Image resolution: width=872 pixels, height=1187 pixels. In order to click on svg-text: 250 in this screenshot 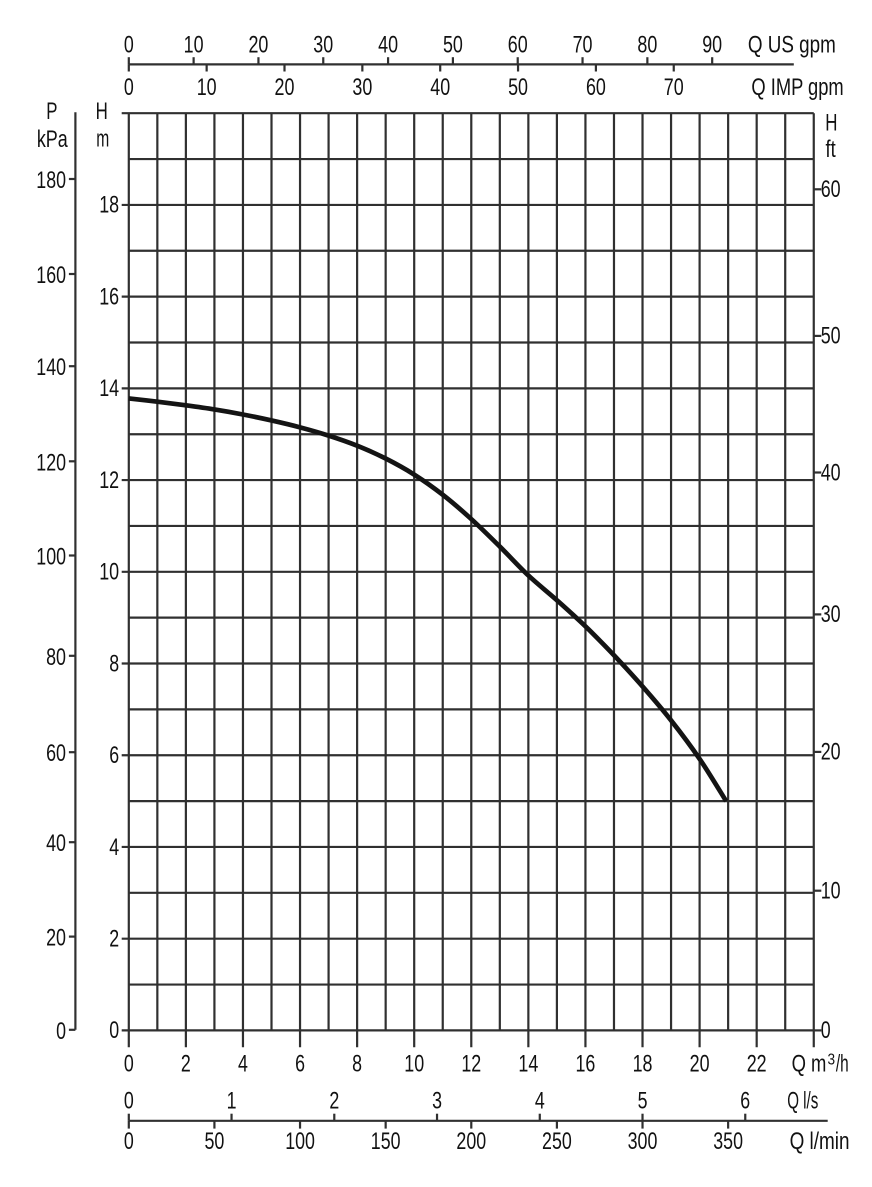, I will do `click(557, 1141)`.